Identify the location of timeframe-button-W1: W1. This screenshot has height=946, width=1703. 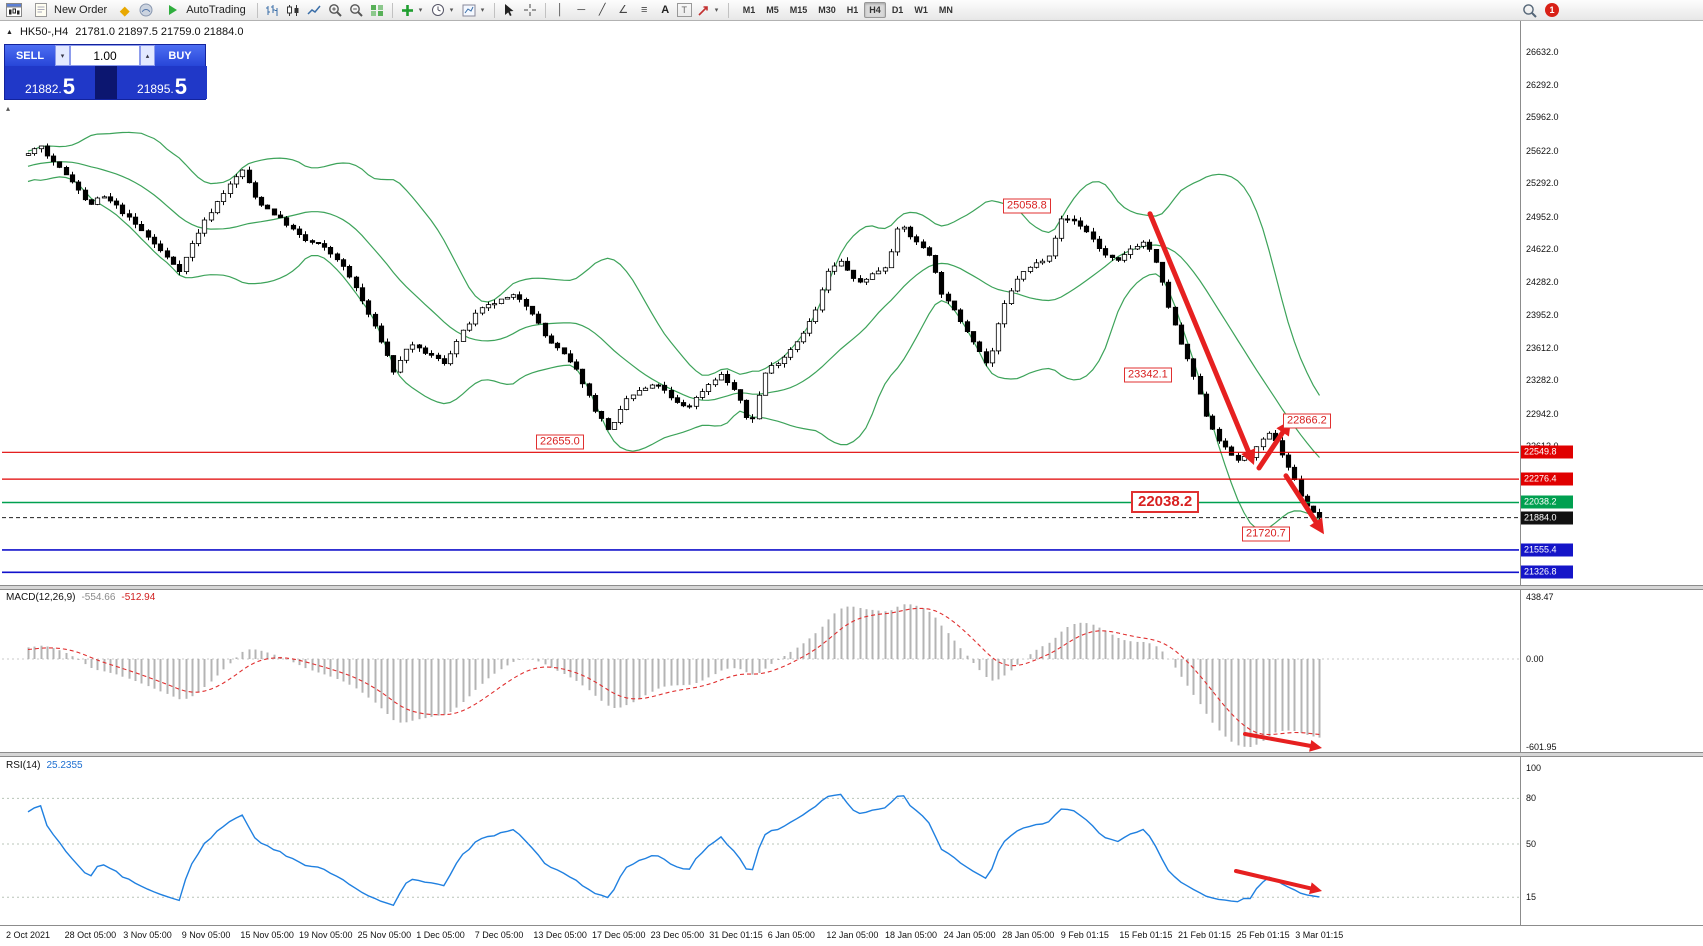
(921, 10).